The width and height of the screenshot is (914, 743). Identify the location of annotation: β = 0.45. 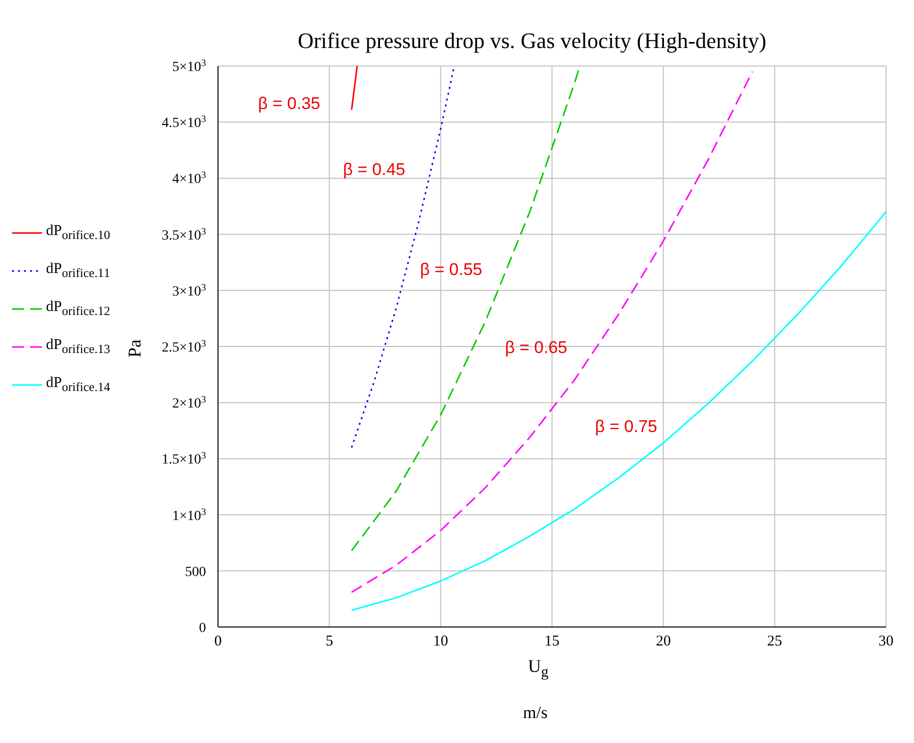
(374, 170).